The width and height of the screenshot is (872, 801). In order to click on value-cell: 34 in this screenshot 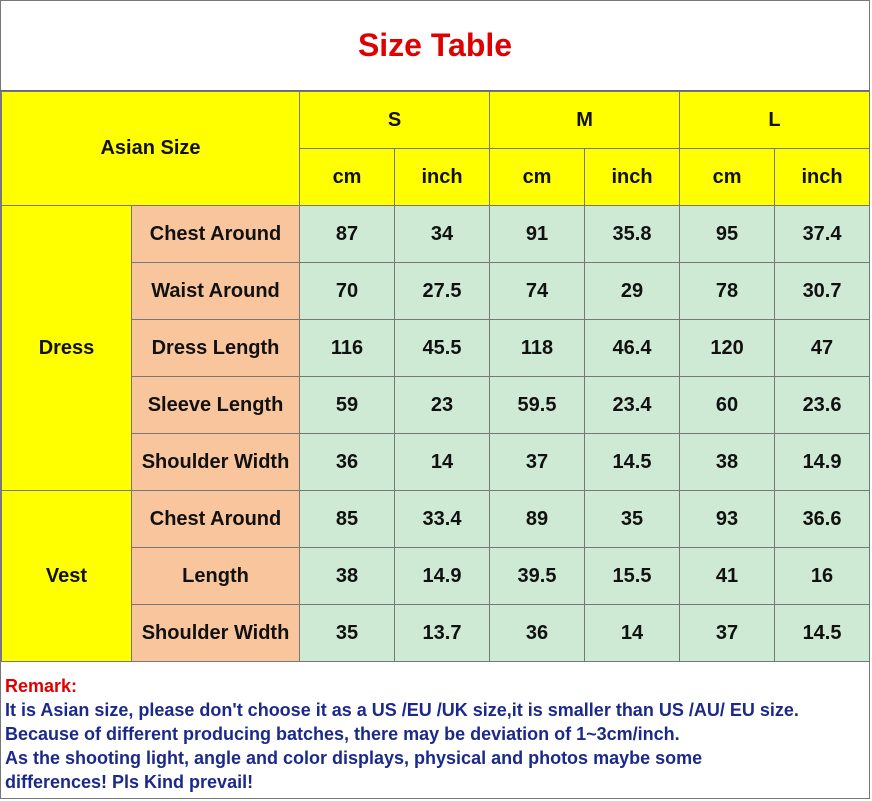, I will do `click(442, 234)`.